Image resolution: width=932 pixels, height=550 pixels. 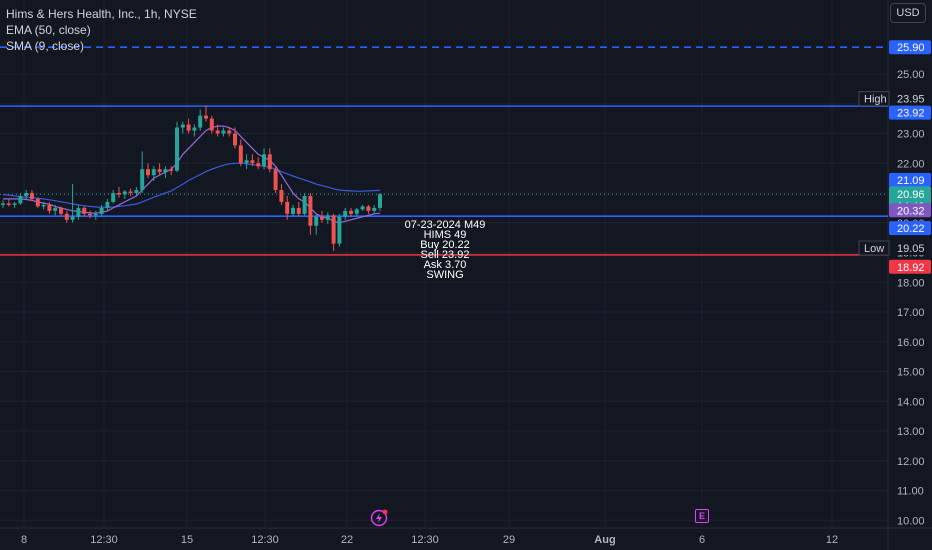 I want to click on dashed-level-badge: 25.90, so click(x=911, y=48).